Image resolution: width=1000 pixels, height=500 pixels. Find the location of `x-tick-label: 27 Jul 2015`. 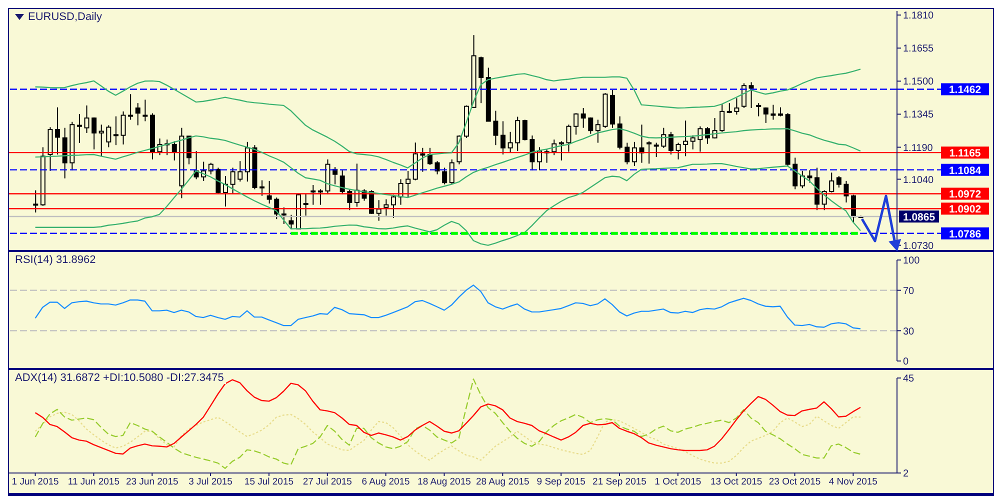

x-tick-label: 27 Jul 2015 is located at coordinates (327, 482).